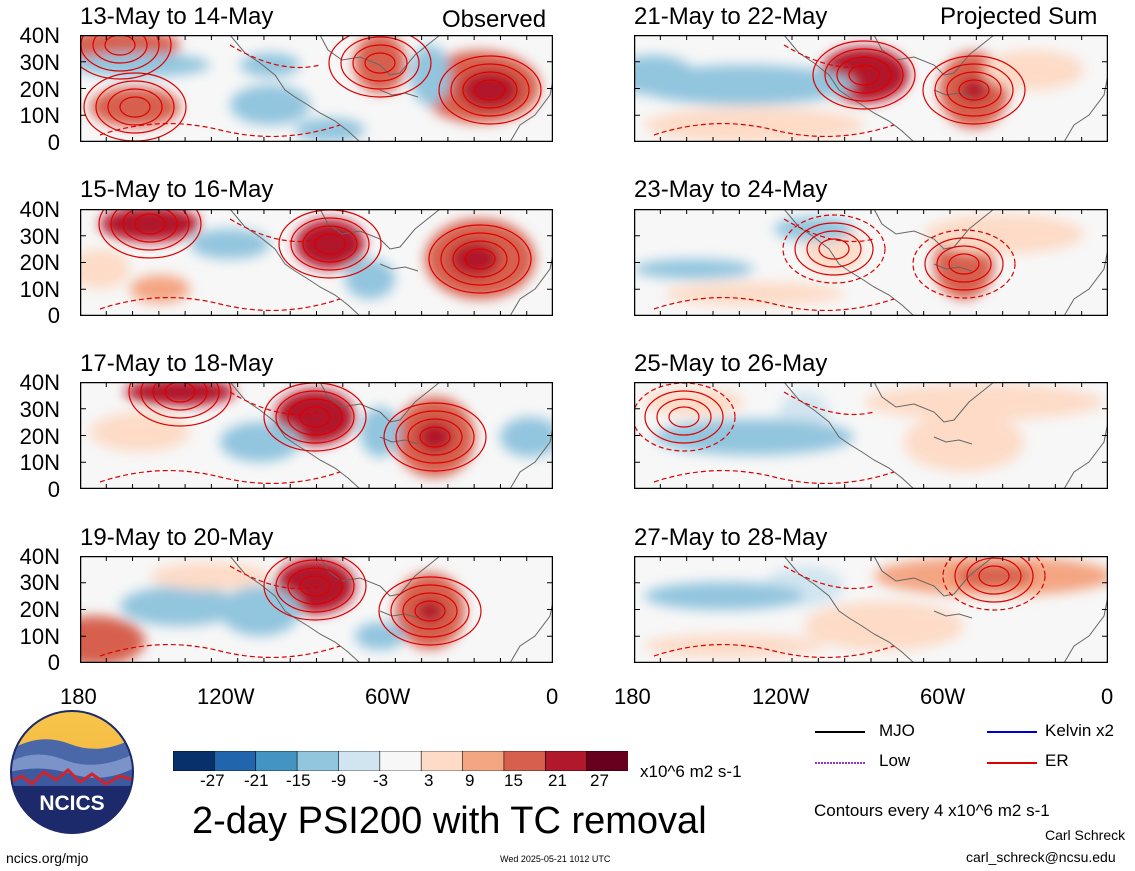 The width and height of the screenshot is (1135, 871). What do you see at coordinates (429, 780) in the screenshot?
I see `colorbar-label: 3` at bounding box center [429, 780].